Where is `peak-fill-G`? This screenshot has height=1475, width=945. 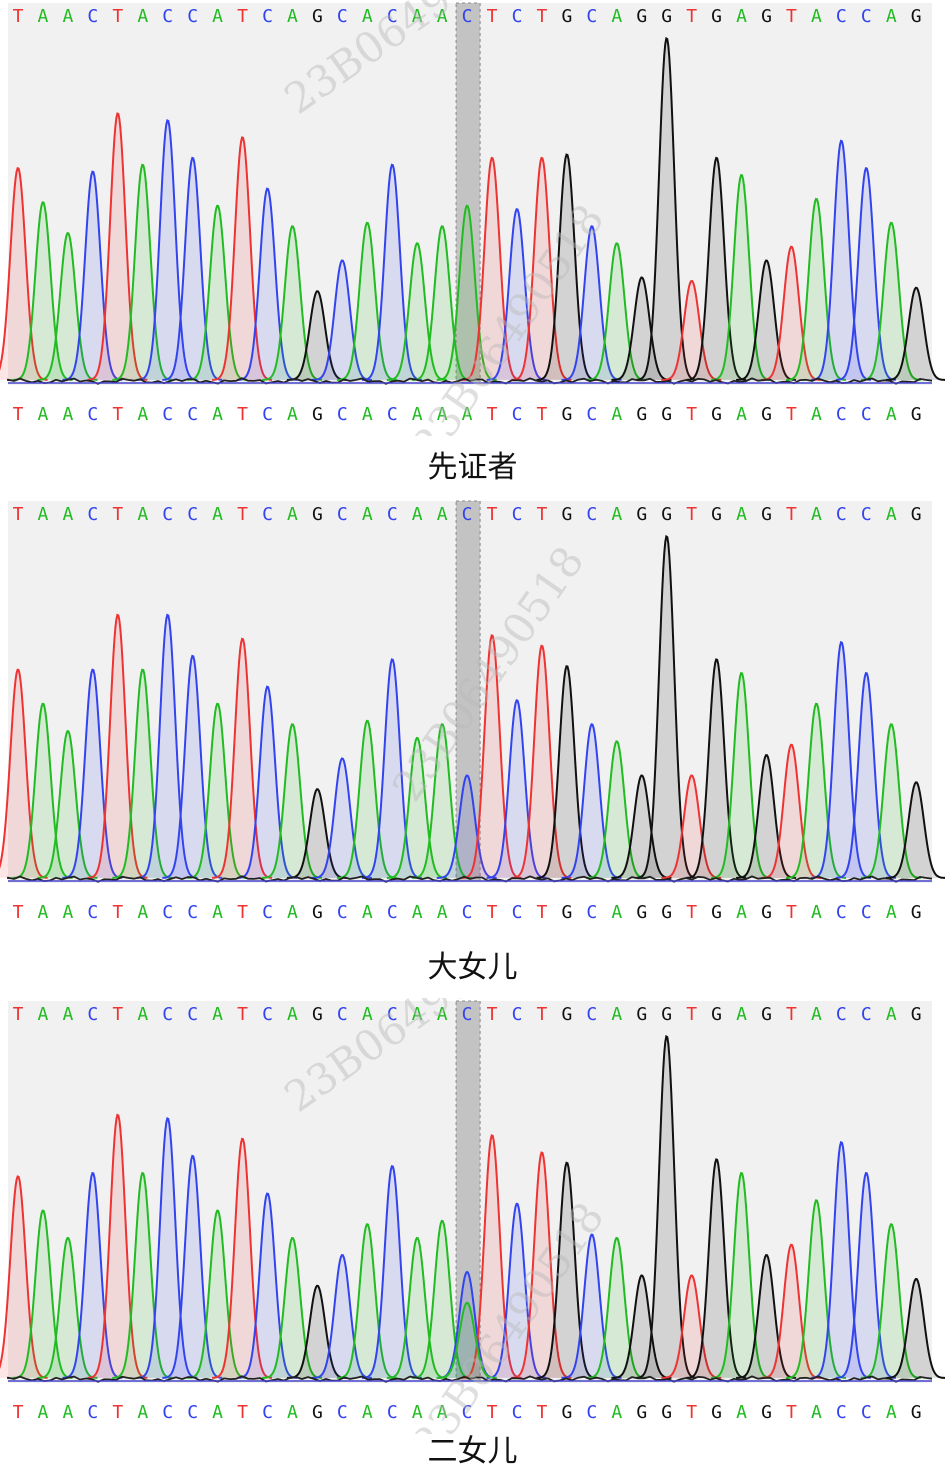 peak-fill-G is located at coordinates (566, 267).